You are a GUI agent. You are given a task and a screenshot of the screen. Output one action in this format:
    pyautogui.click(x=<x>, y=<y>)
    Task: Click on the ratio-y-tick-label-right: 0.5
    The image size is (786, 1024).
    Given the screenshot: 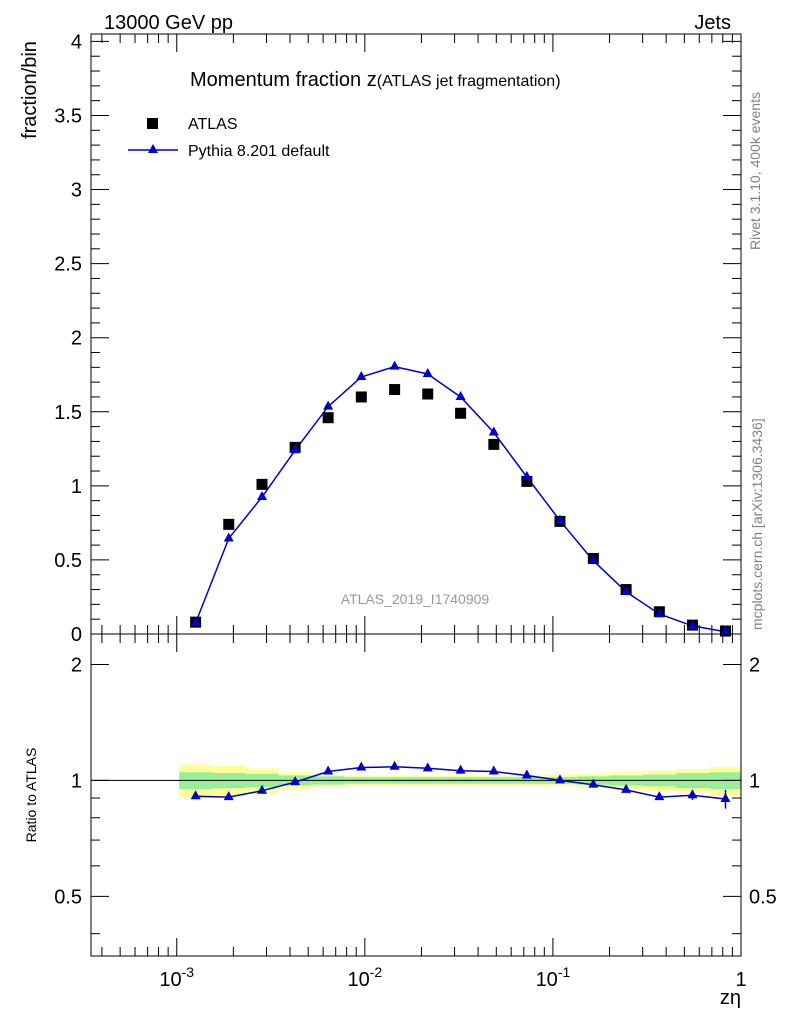 What is the action you would take?
    pyautogui.click(x=763, y=897)
    